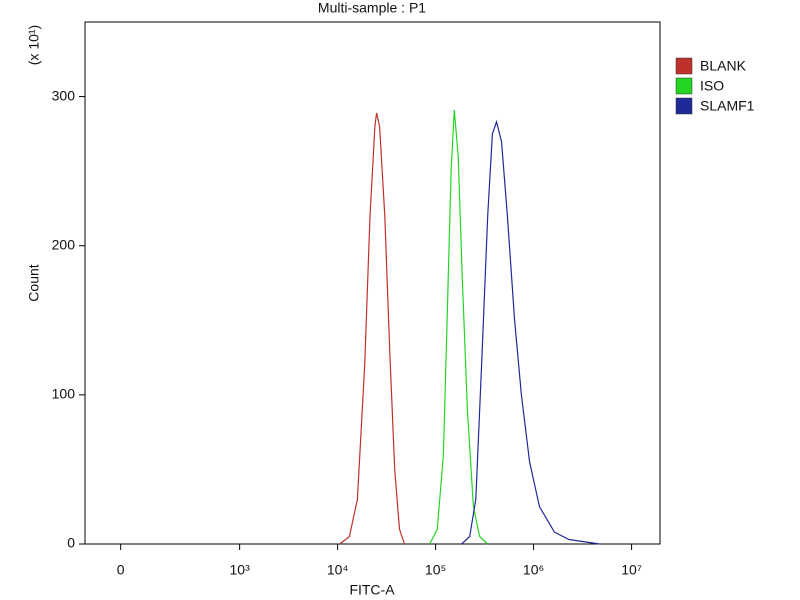 Image resolution: width=800 pixels, height=600 pixels. What do you see at coordinates (533, 570) in the screenshot?
I see `x-tick-label: 10⁶` at bounding box center [533, 570].